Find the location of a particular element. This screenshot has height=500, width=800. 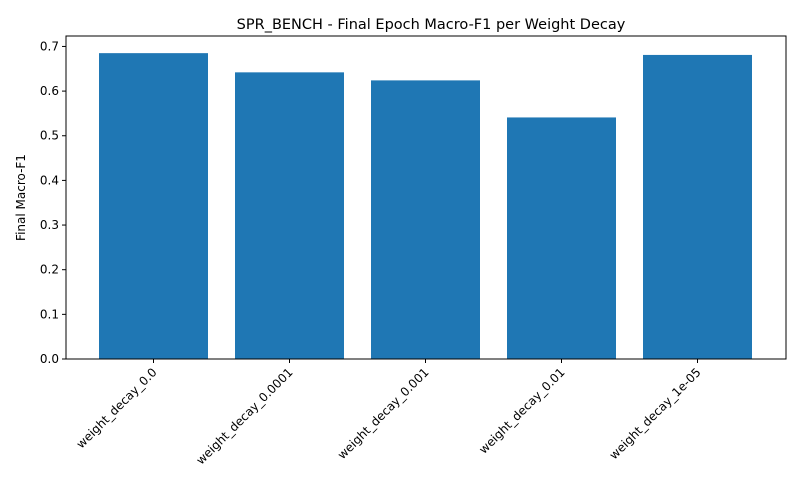

y-axis-label: Final Macro-F1 is located at coordinates (21, 197).